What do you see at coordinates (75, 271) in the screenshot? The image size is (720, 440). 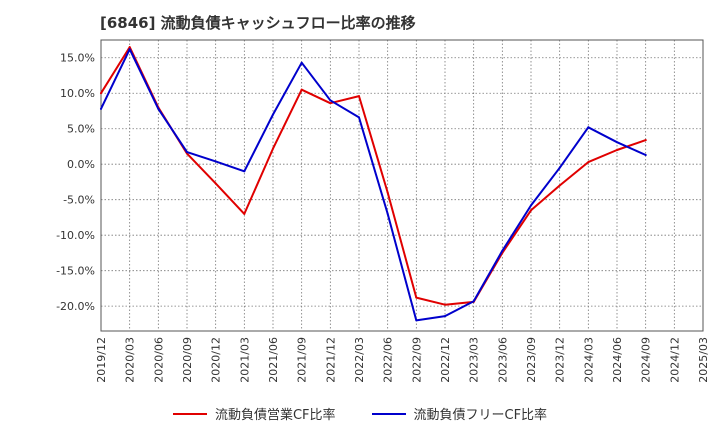 I see `y-tick-label: -15.0%` at bounding box center [75, 271].